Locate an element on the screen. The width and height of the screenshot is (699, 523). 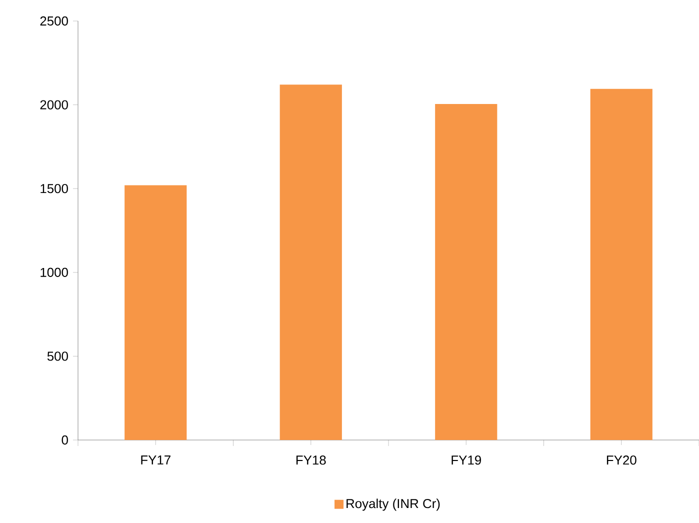
x-tick-label: FY20 is located at coordinates (621, 460).